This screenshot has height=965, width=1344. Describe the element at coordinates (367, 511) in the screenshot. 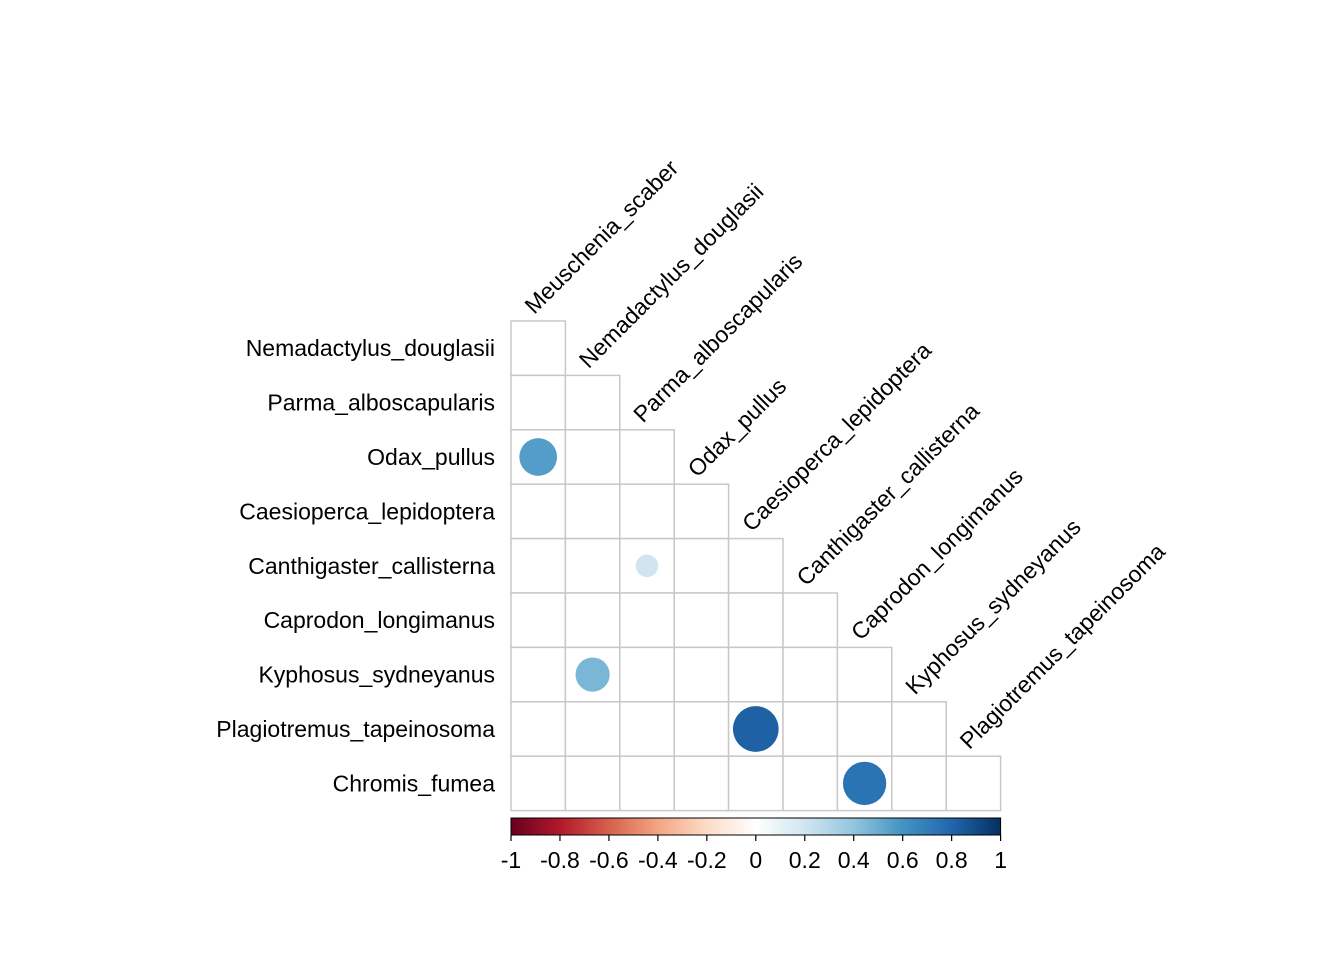

I see `row-label: Caesioperca_lepidoptera` at that location.